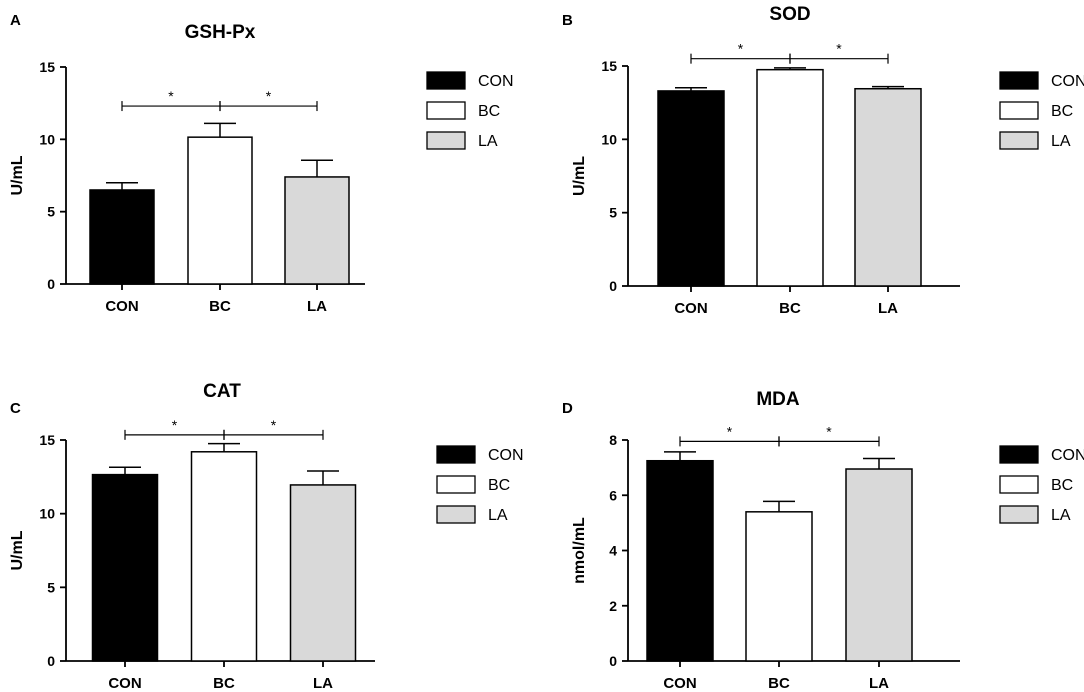 This screenshot has width=1084, height=692. Describe the element at coordinates (613, 551) in the screenshot. I see `y-tick-label: 4` at that location.